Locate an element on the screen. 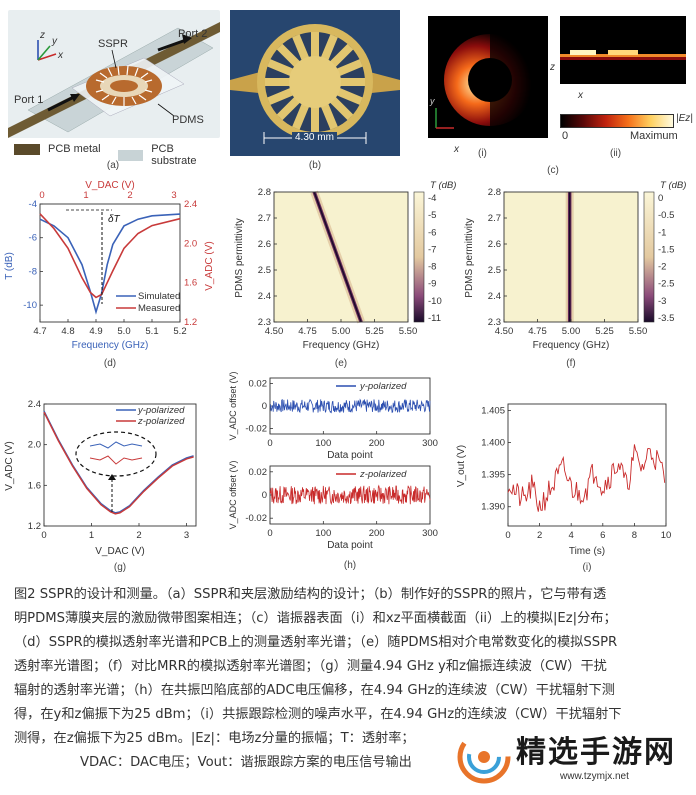  caption-line: 测得，在z偏振下为25 dBm。|Ez|：电场z分量的振幅；T：透射率； is located at coordinates (214, 738).